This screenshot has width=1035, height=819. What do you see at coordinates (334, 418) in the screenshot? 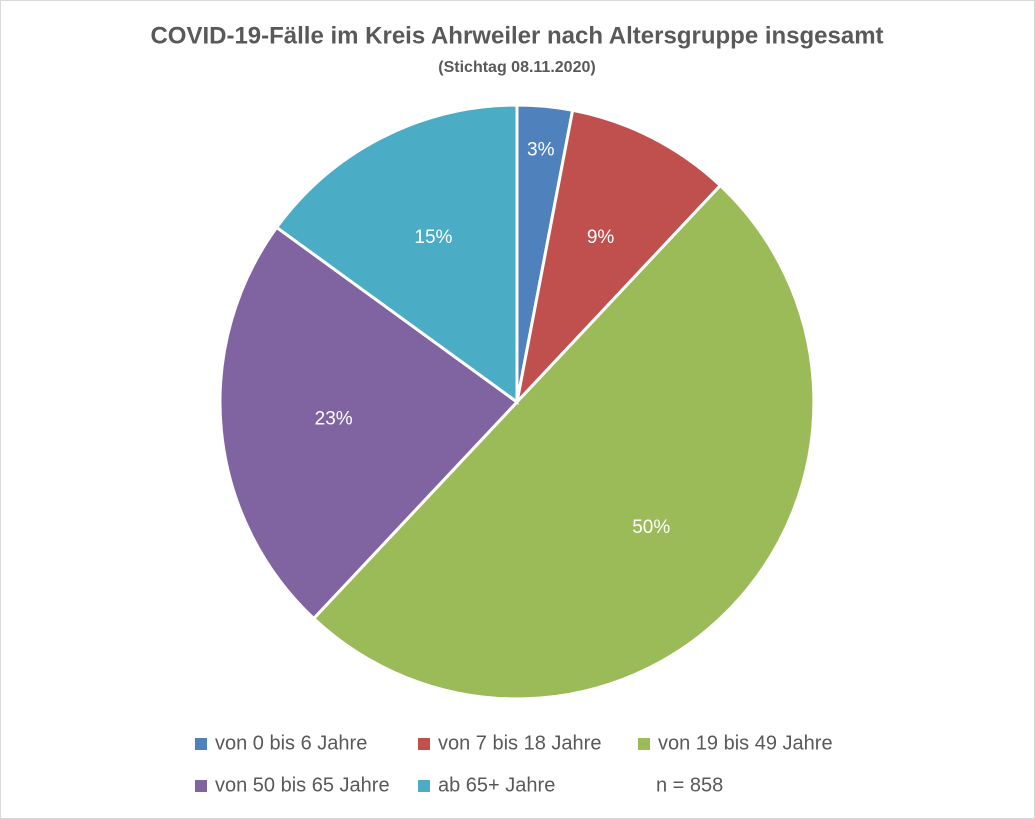
I see `data-label: 23%` at bounding box center [334, 418].